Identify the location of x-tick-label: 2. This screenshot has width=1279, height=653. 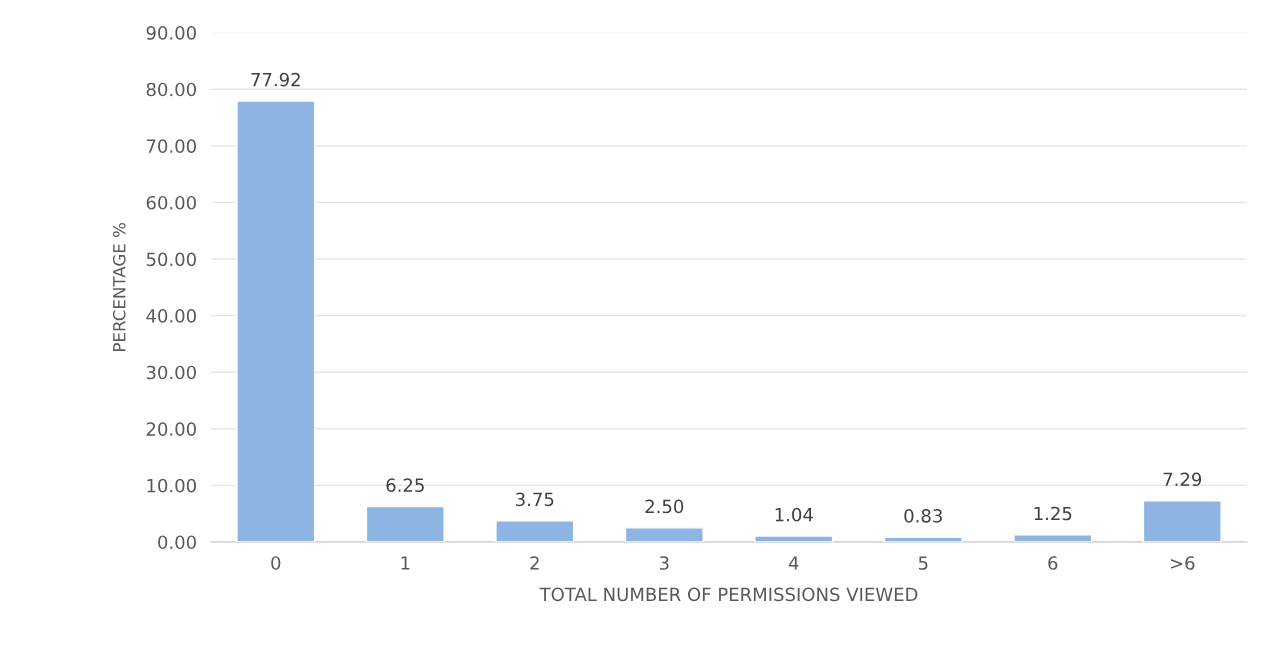
(534, 563).